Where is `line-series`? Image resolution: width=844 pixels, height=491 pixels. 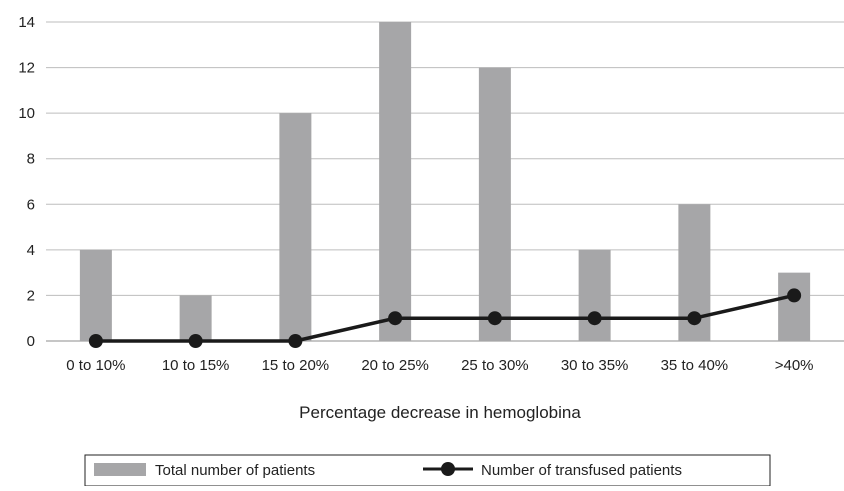
line-series is located at coordinates (445, 318).